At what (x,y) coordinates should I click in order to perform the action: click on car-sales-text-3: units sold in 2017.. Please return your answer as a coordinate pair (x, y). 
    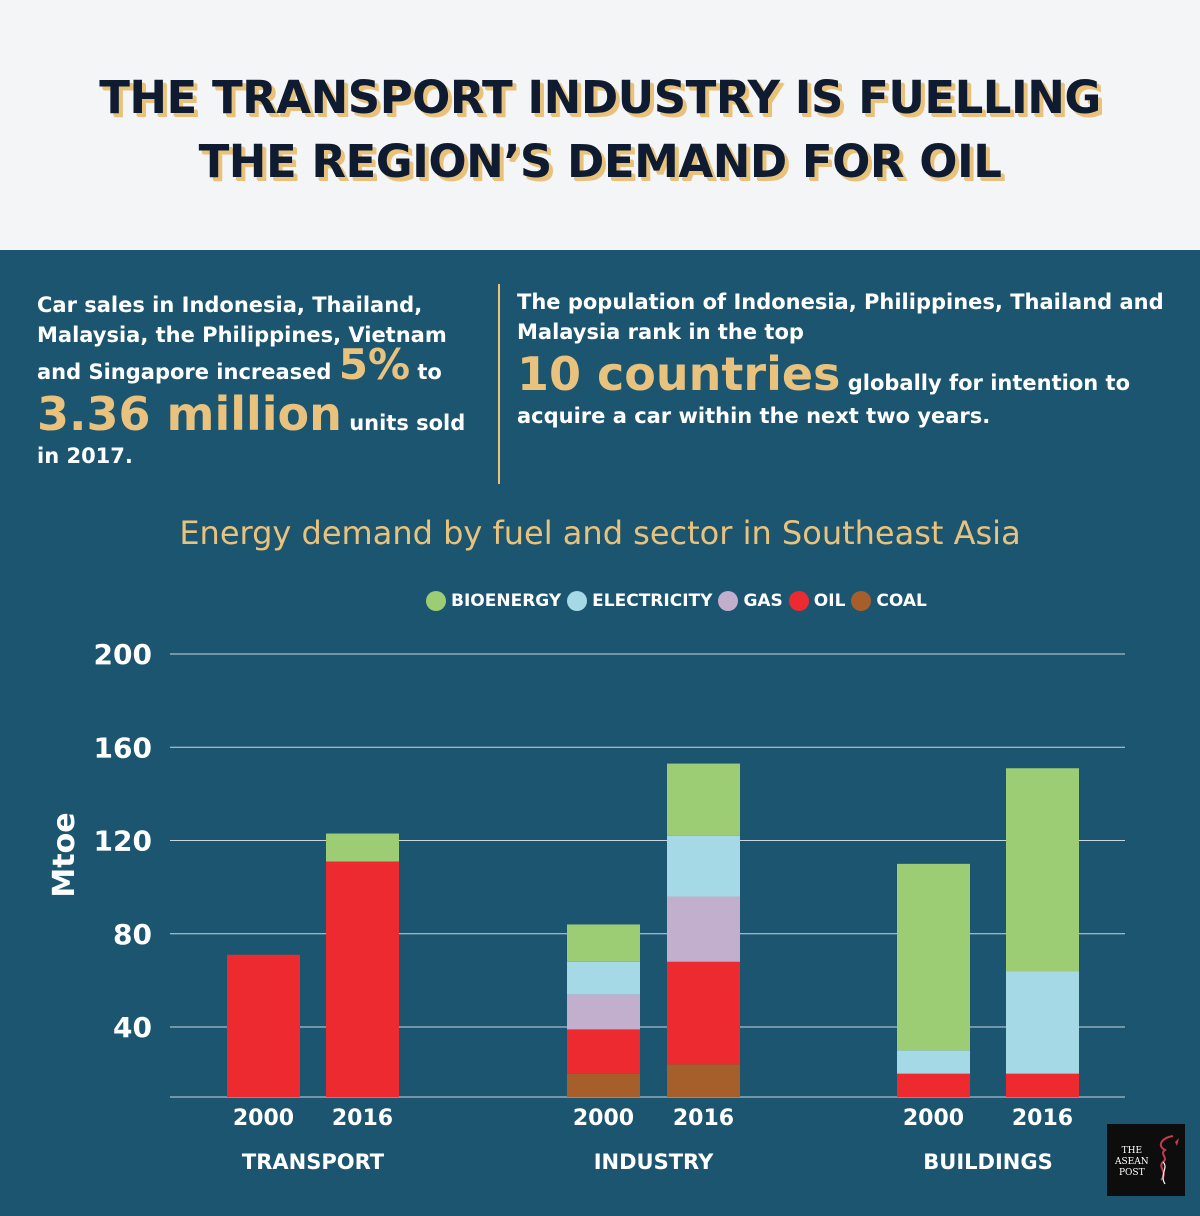
    Looking at the image, I should click on (251, 439).